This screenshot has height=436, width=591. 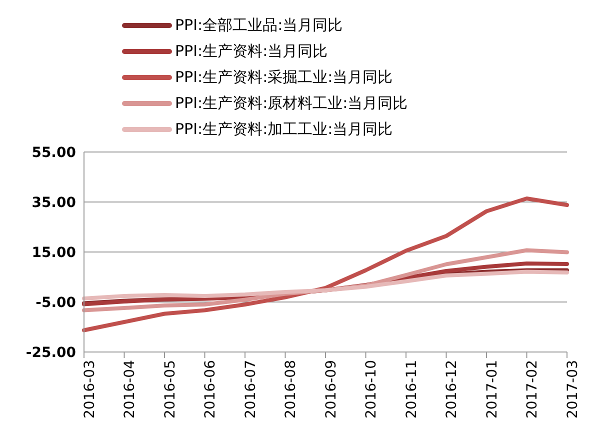 What do you see at coordinates (250, 389) in the screenshot?
I see `x-tick-label: 2016-07` at bounding box center [250, 389].